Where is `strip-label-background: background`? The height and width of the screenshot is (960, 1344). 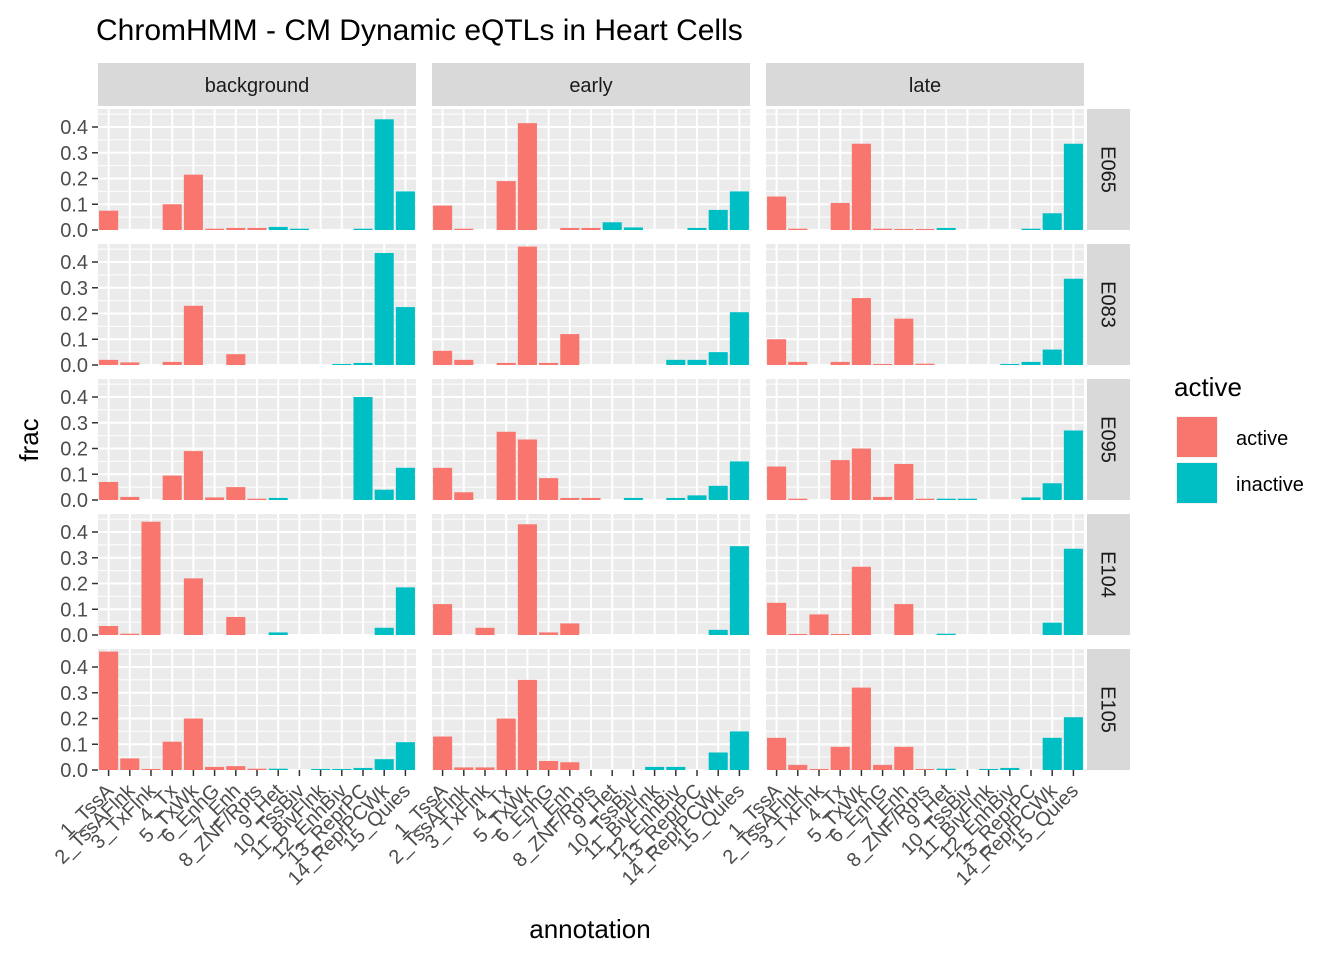 strip-label-background: background is located at coordinates (257, 86).